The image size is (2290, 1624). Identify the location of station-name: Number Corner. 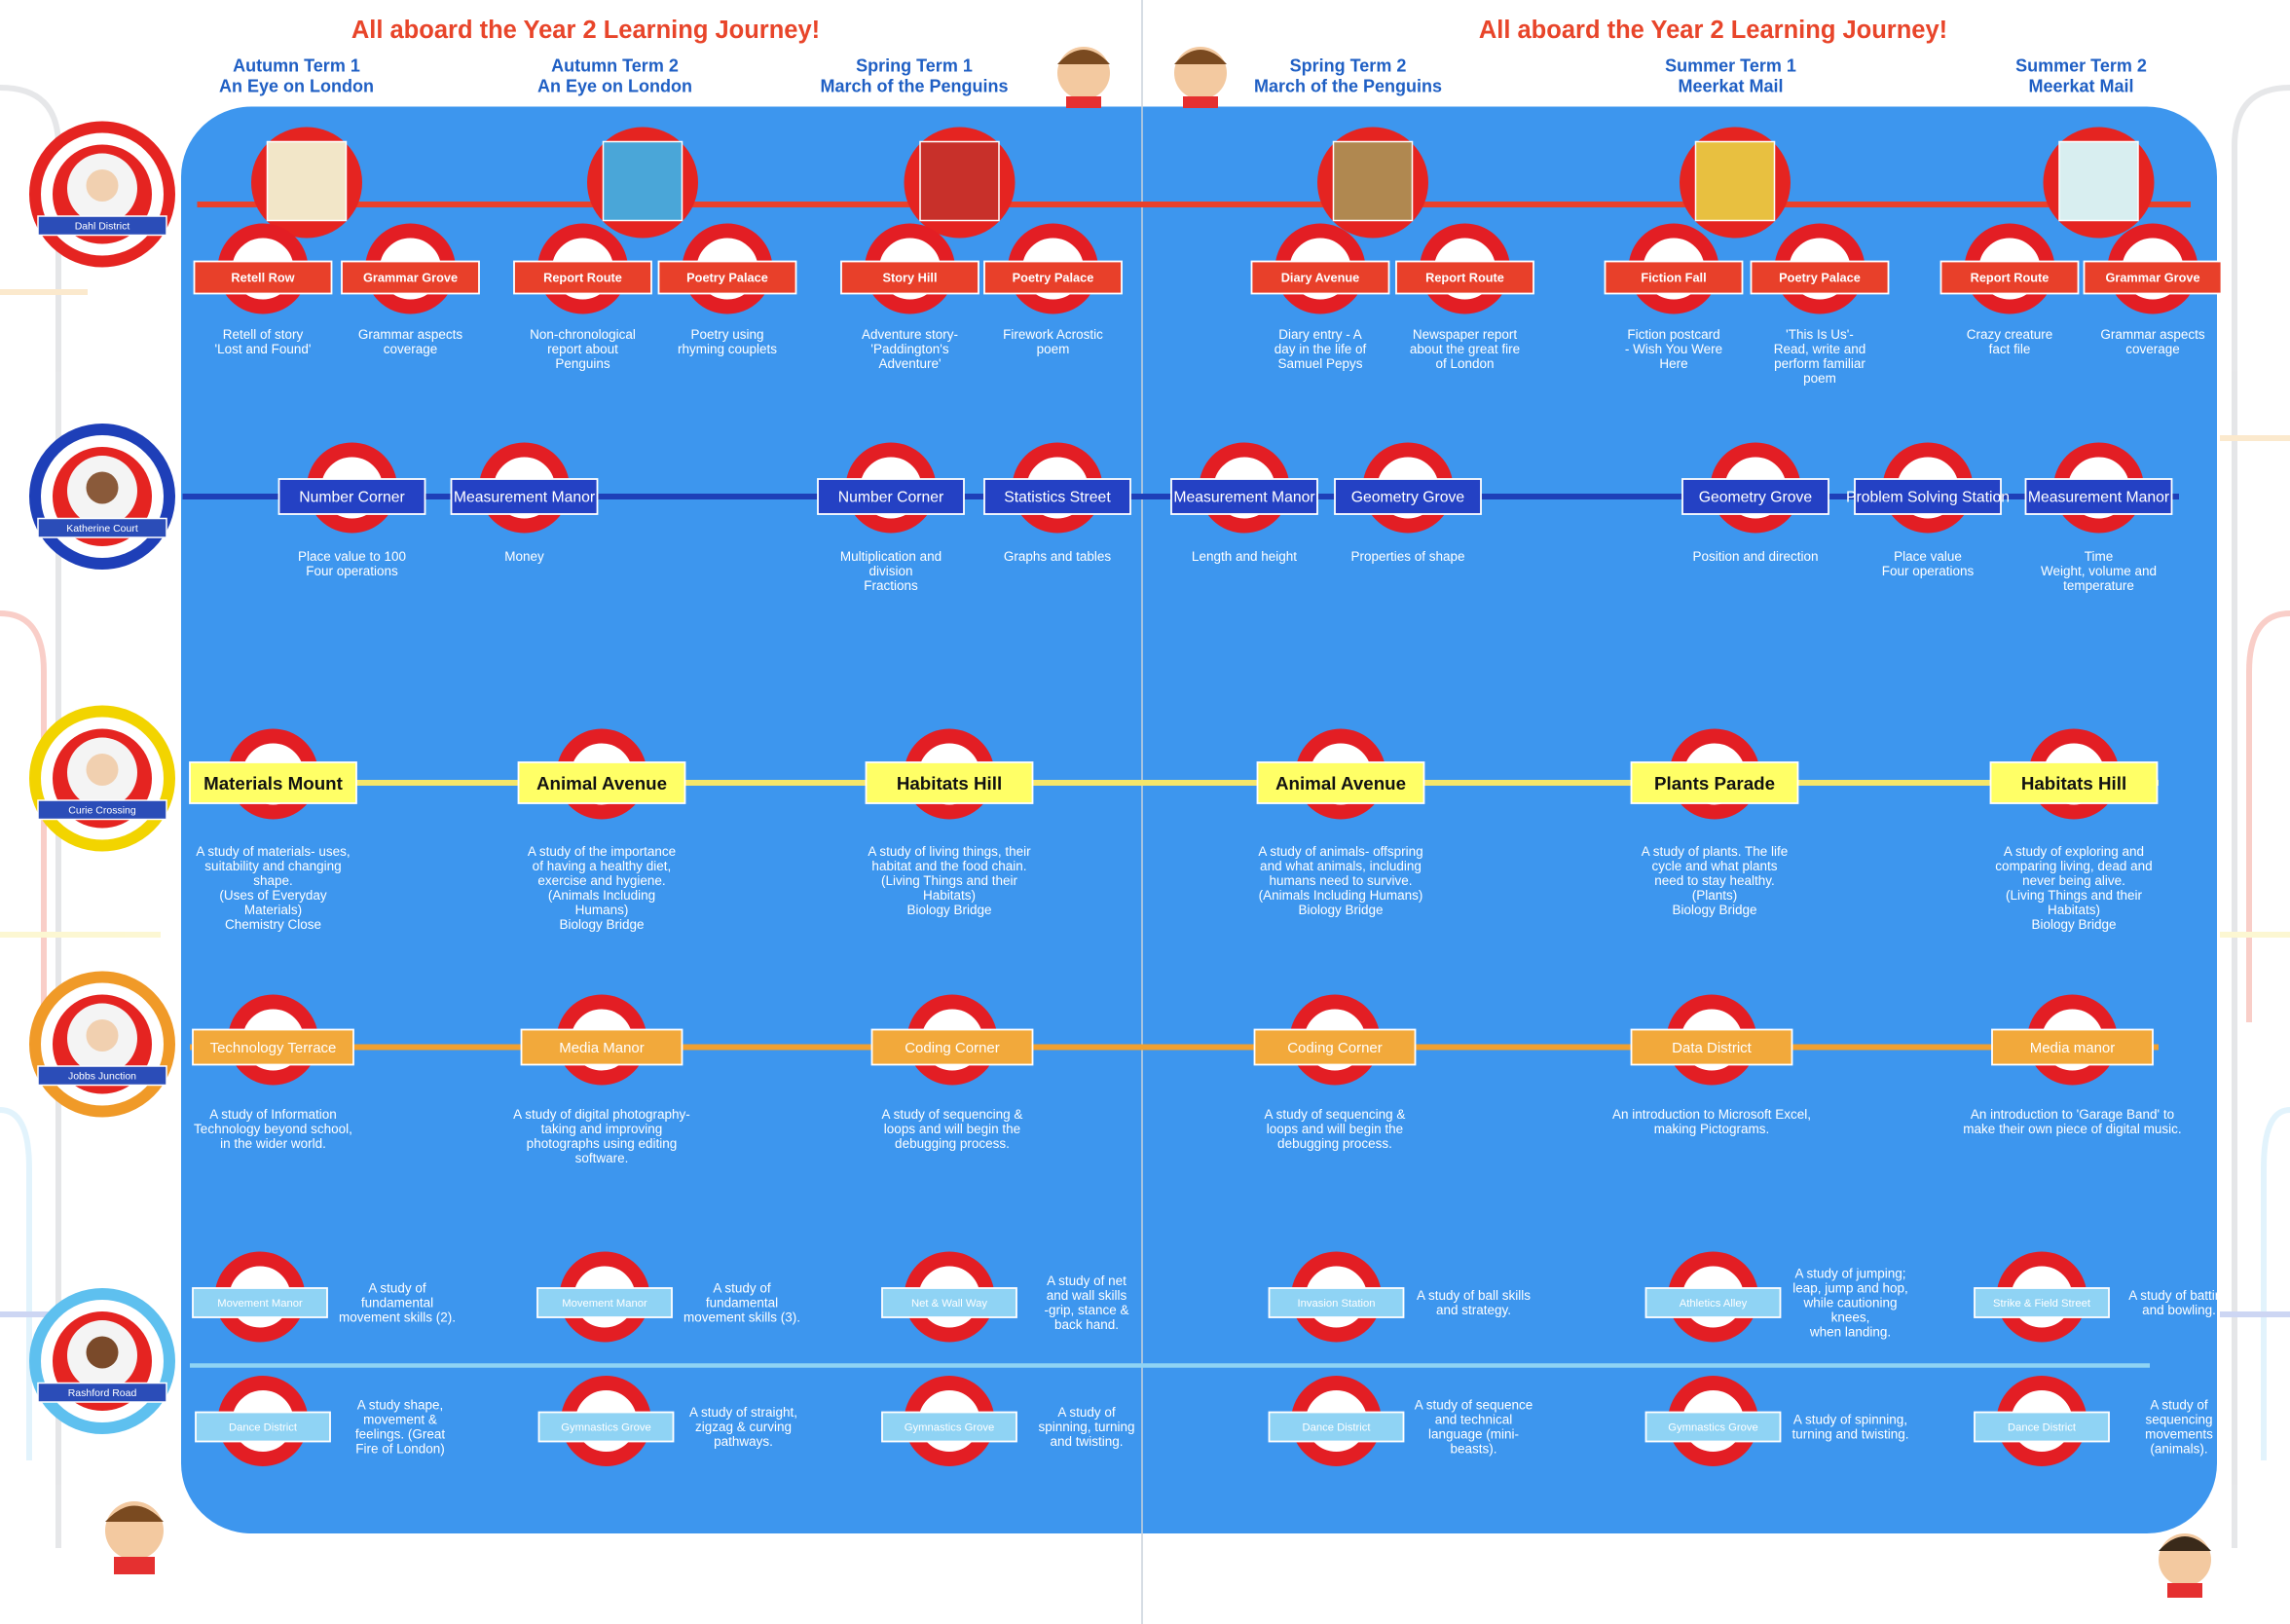
(891, 498).